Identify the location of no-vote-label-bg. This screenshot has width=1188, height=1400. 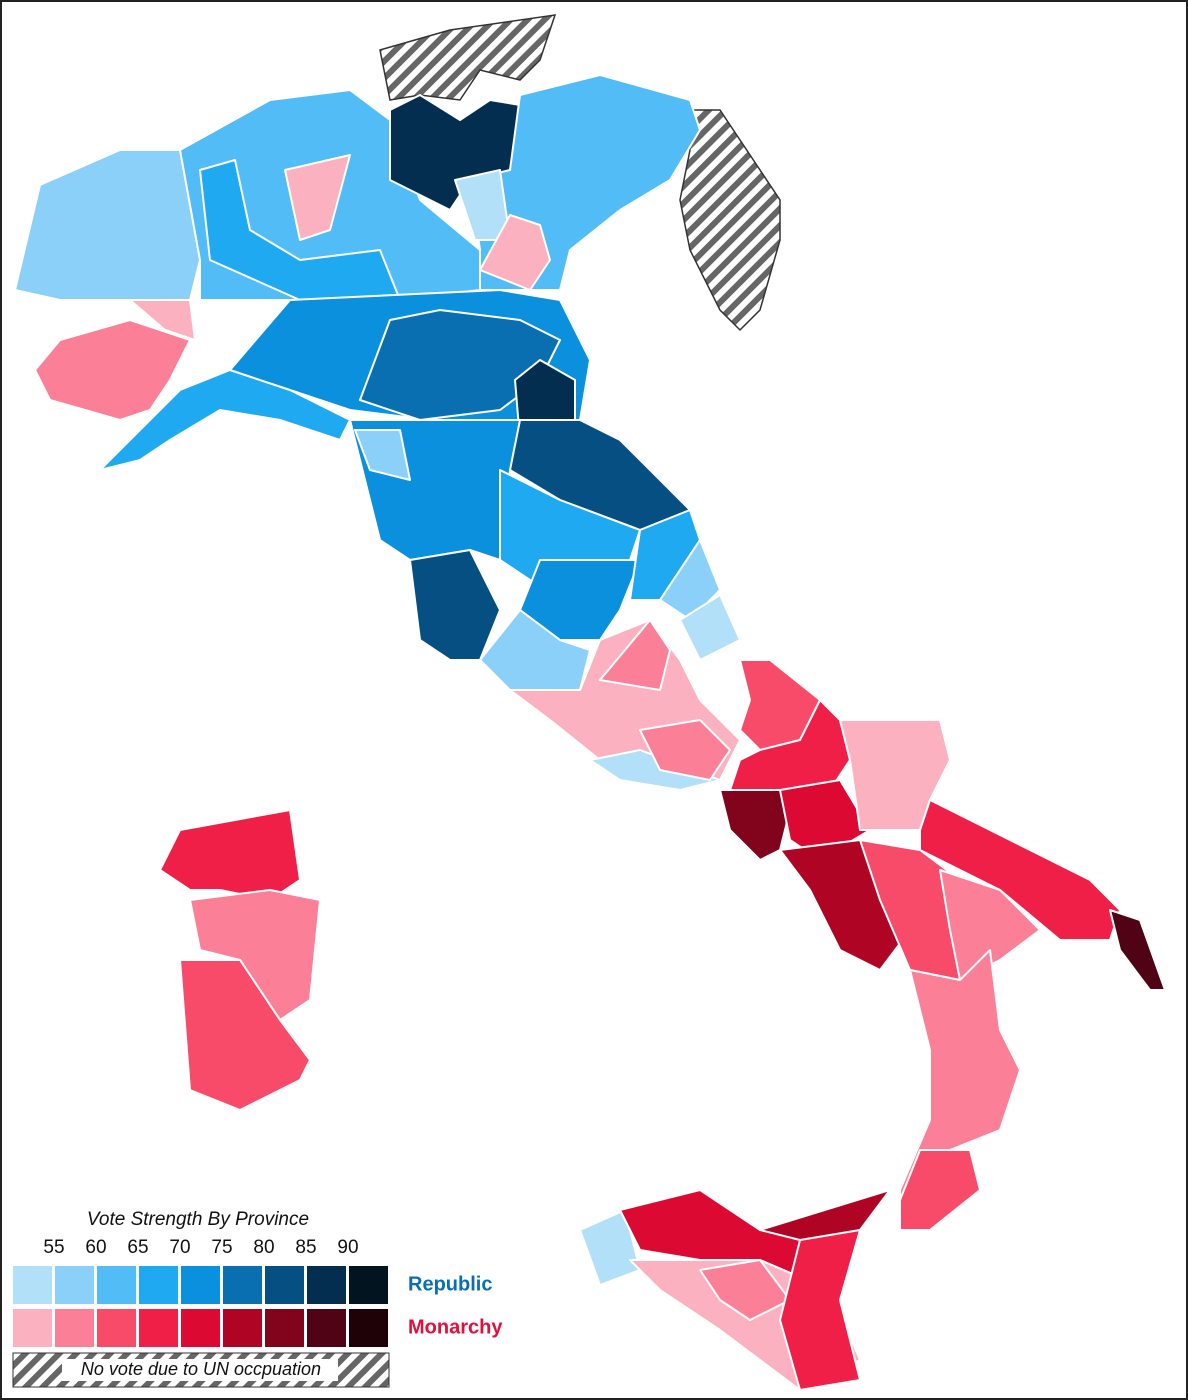
(200, 1370).